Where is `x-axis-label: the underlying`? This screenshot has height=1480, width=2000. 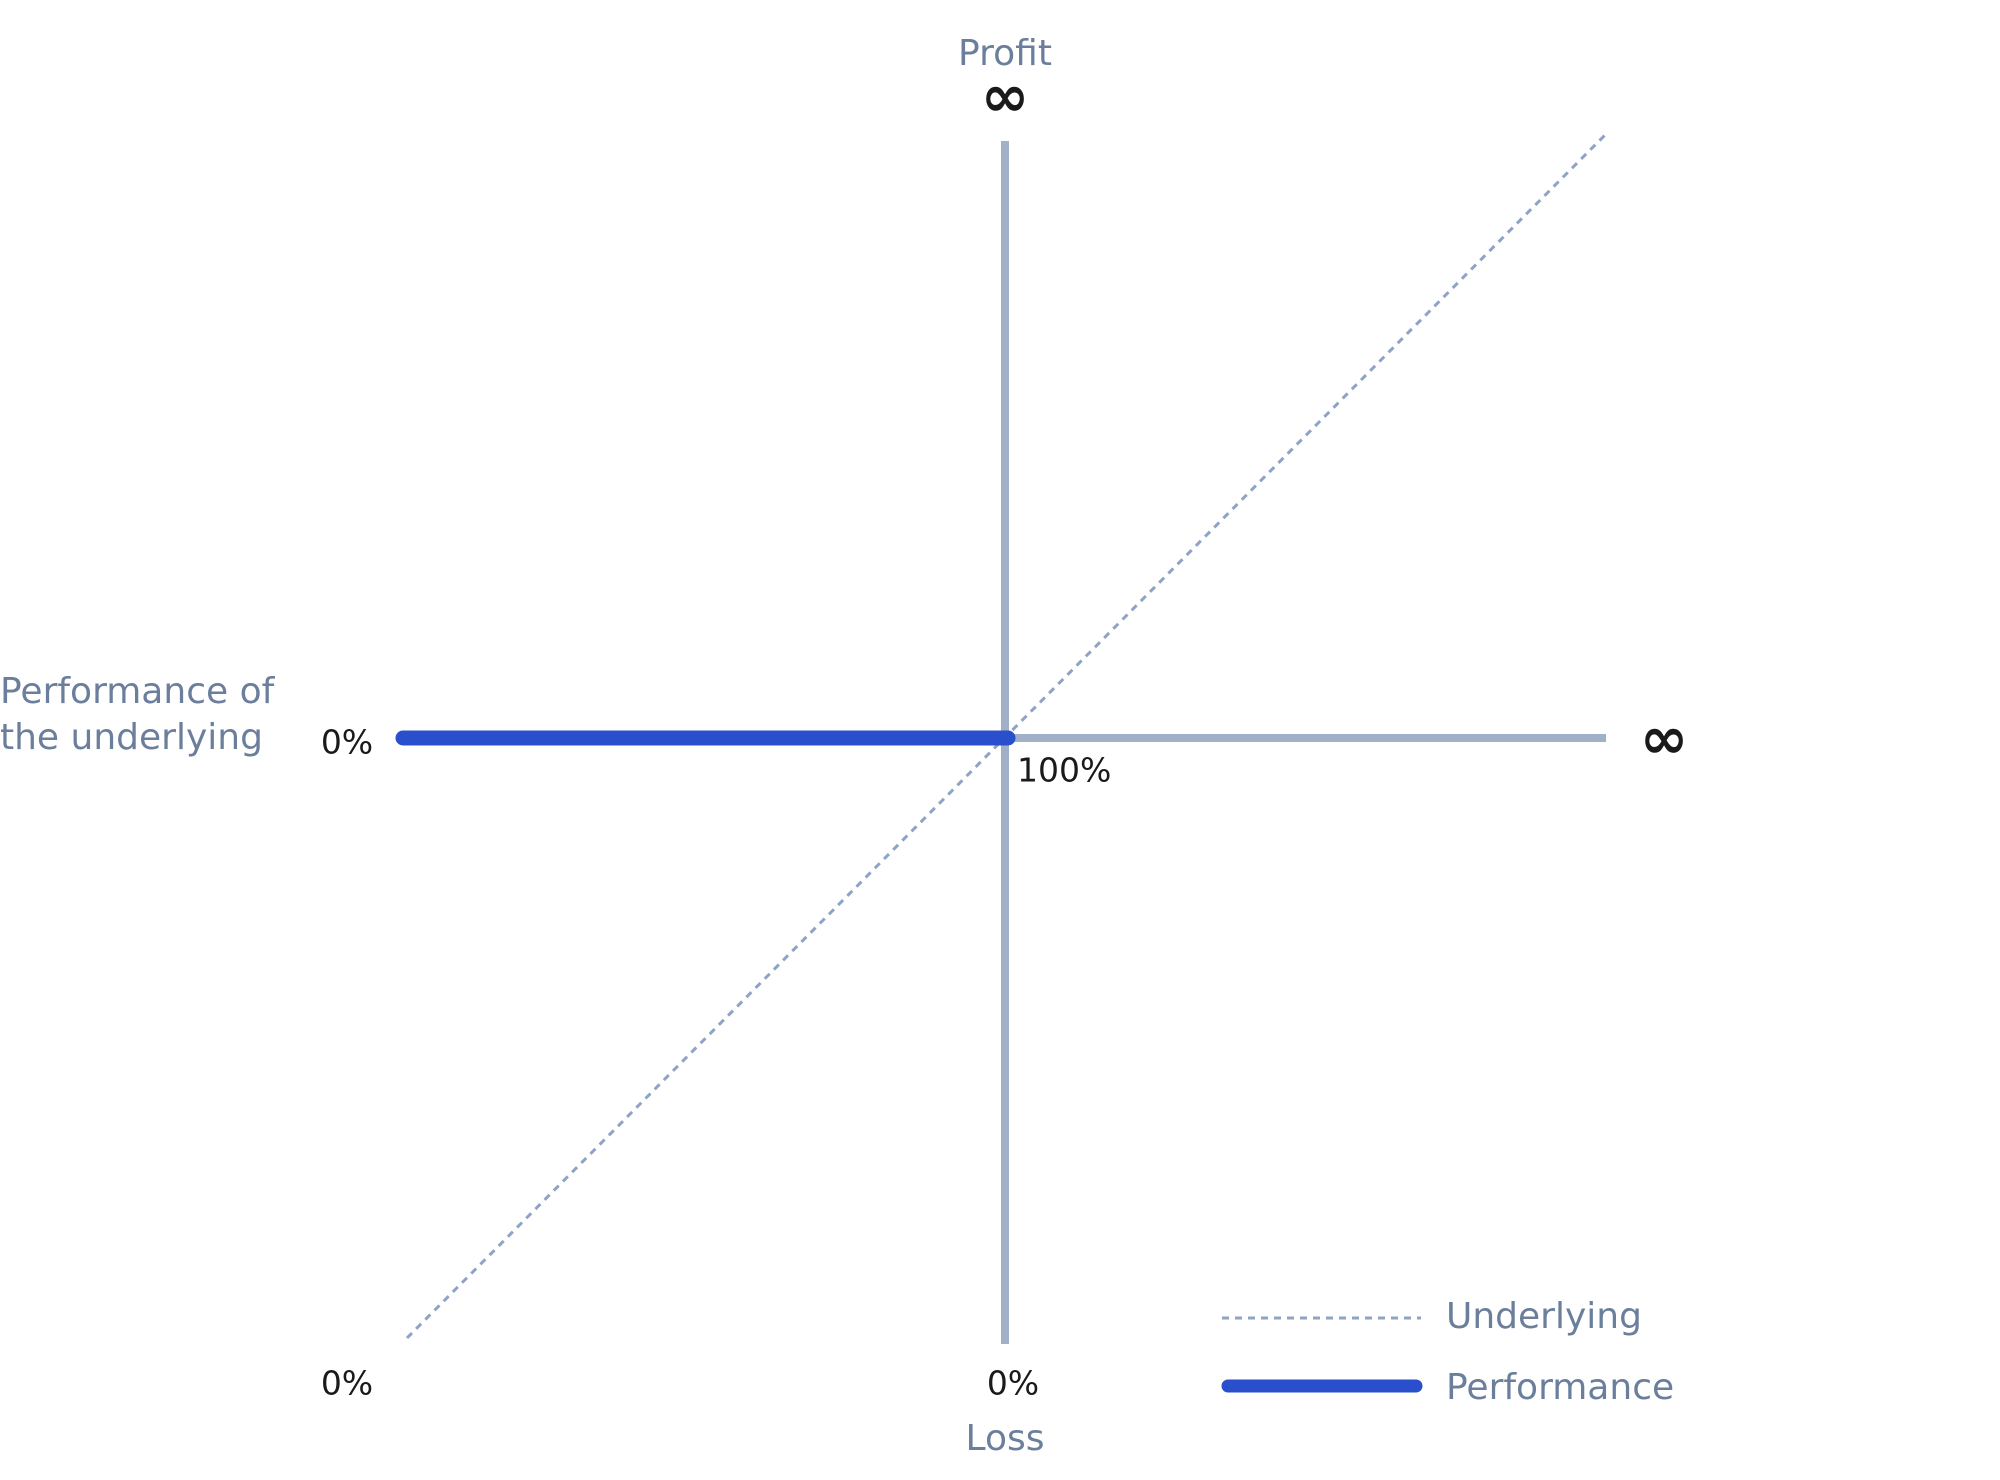
x-axis-label: the underlying is located at coordinates (131, 737).